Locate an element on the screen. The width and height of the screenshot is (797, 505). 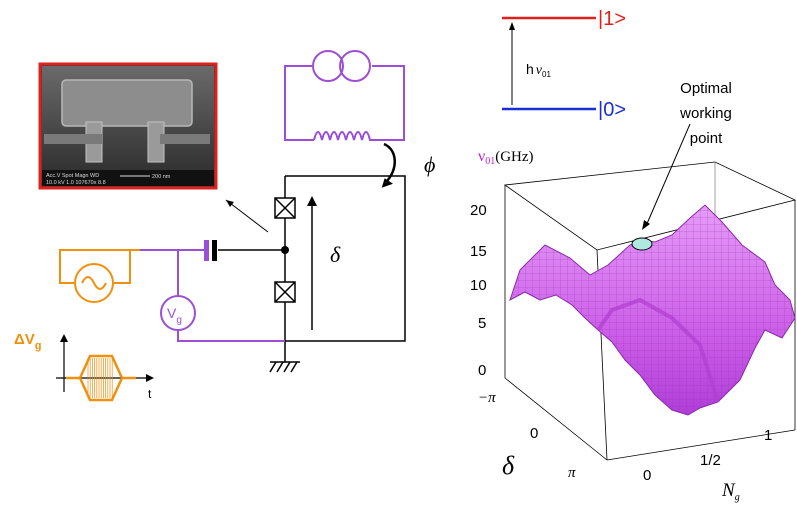
surface-mesh is located at coordinates (652, 310).